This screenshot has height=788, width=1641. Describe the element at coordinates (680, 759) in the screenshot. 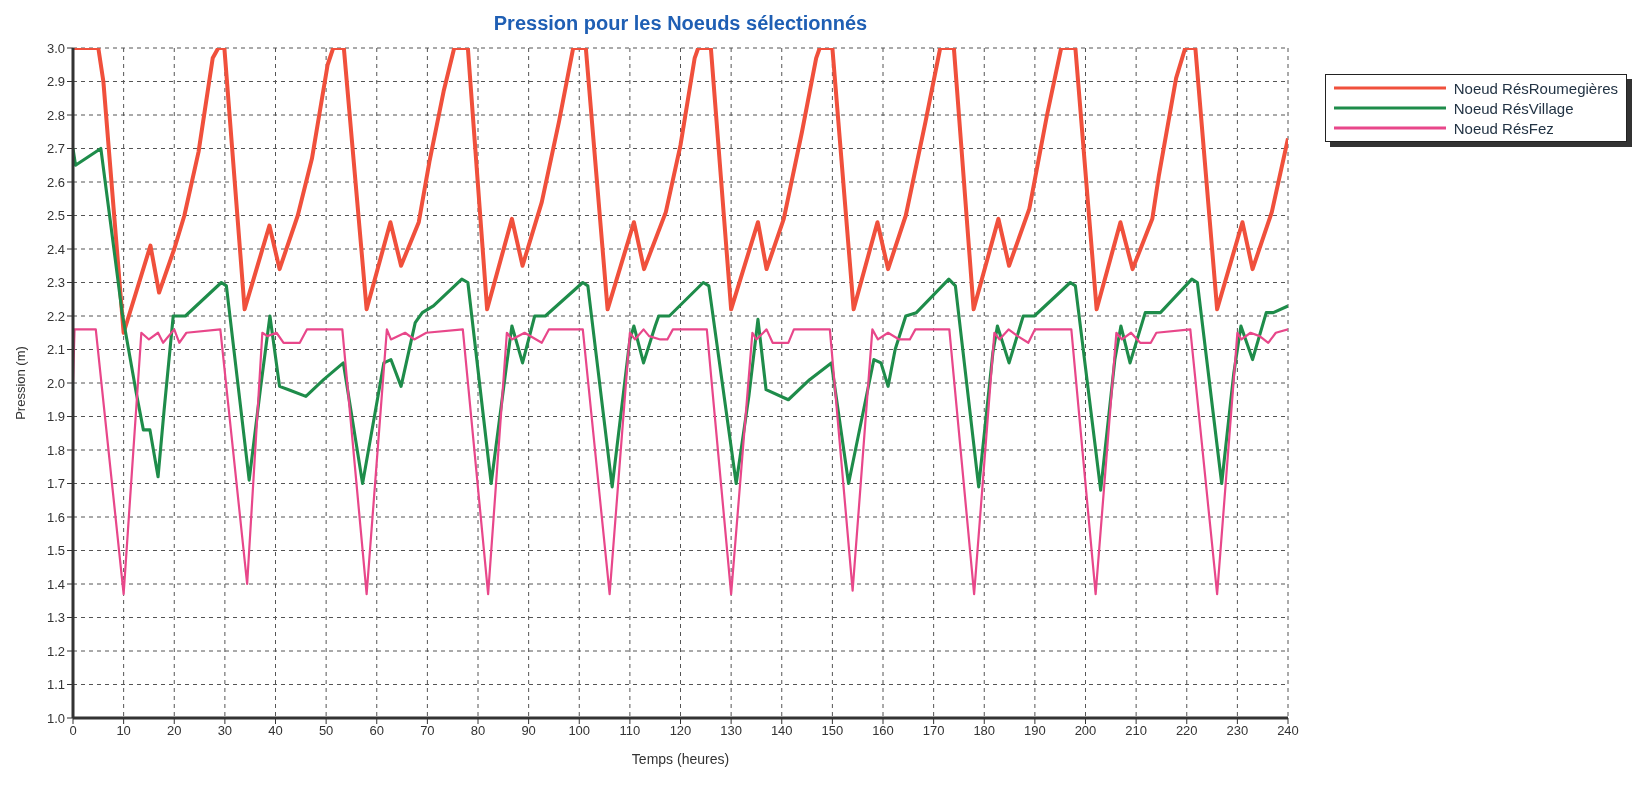

I see `x-axis-title: Temps (heures)` at that location.